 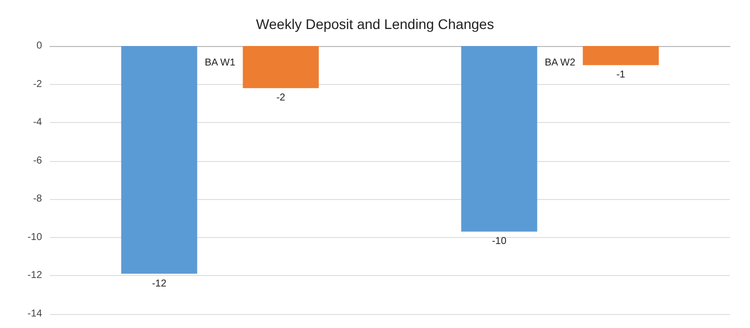 What do you see at coordinates (281, 98) in the screenshot?
I see `data-label: -2` at bounding box center [281, 98].